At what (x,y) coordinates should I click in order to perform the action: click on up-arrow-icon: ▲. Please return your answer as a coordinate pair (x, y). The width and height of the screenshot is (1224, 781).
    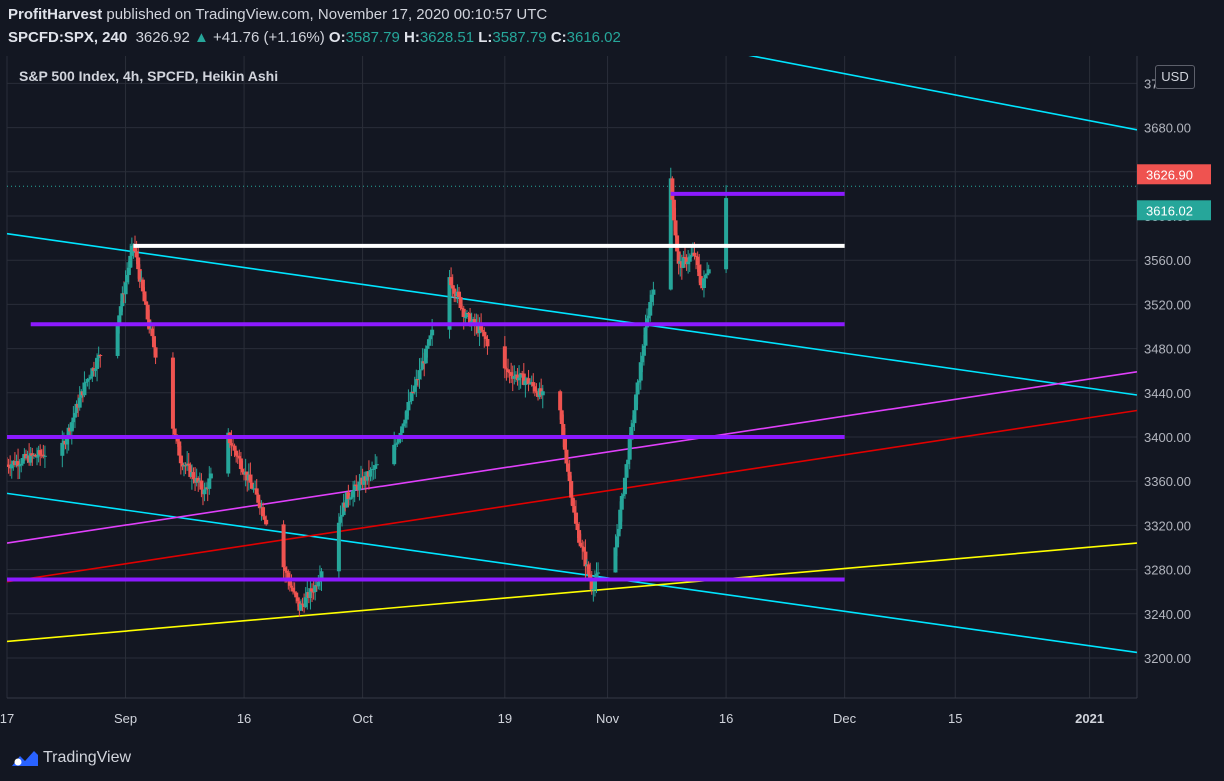
    Looking at the image, I should click on (201, 37).